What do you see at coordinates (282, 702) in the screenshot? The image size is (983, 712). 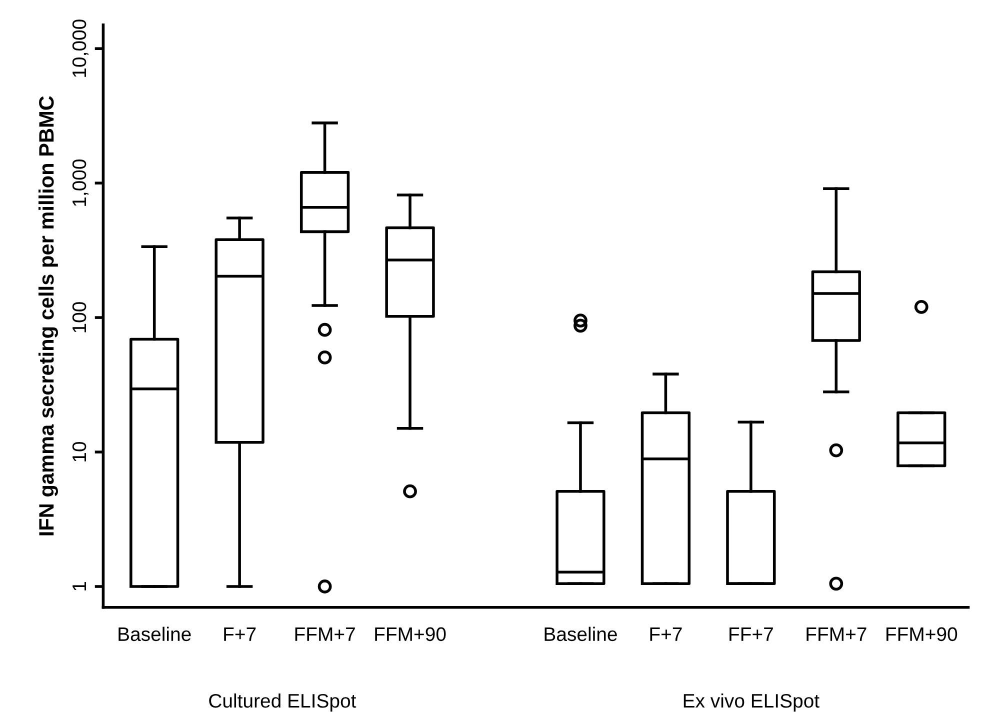 I see `text: Cultured ELISpot` at bounding box center [282, 702].